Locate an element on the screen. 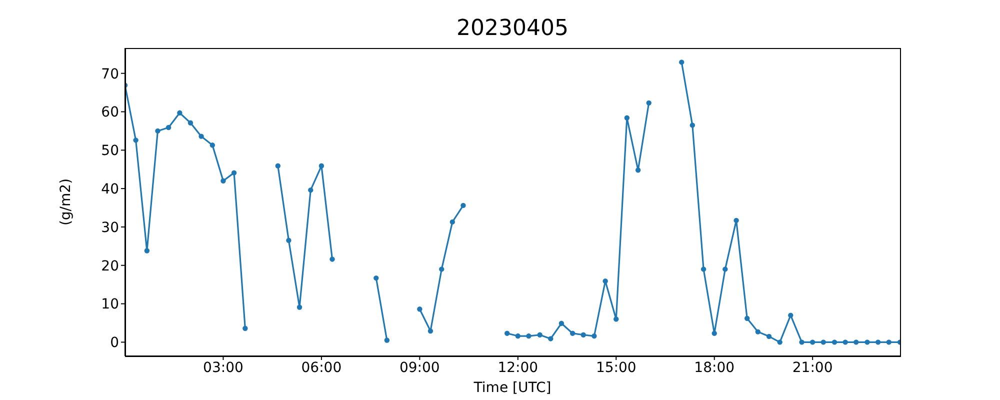 This screenshot has width=1000, height=400. y-tick-label: 10 is located at coordinates (110, 304).